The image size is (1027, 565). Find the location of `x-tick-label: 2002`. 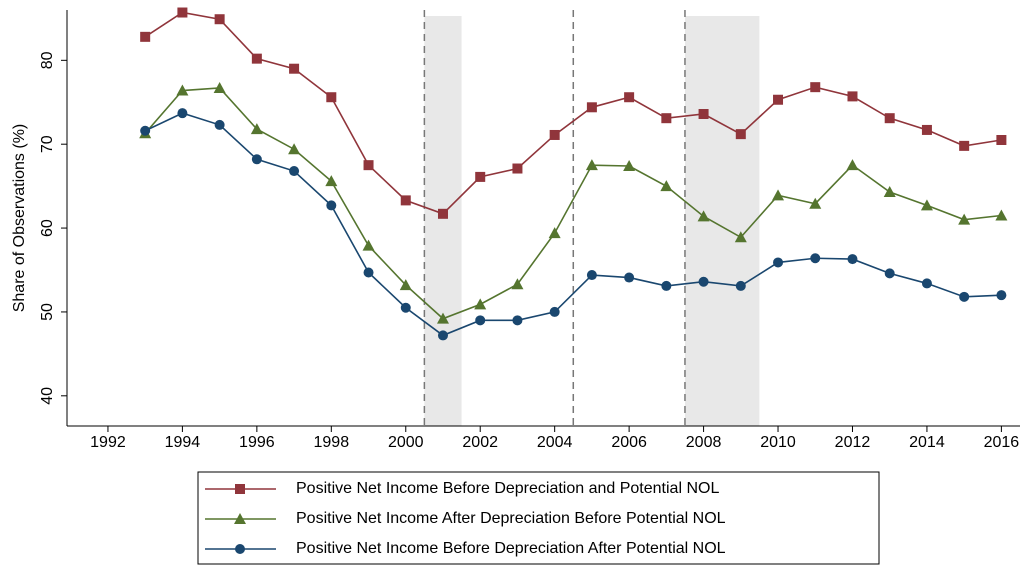

x-tick-label: 2002 is located at coordinates (480, 442).